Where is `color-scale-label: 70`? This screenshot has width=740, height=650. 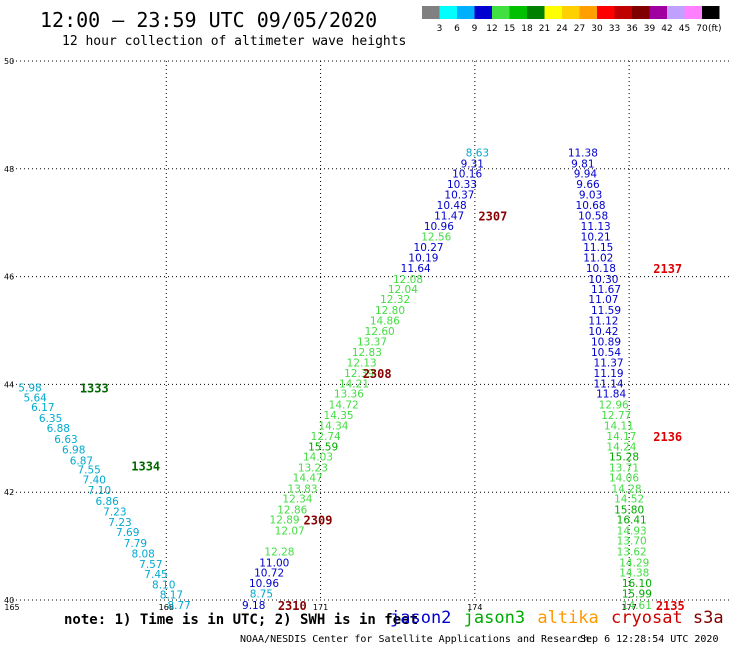 color-scale-label: 70 is located at coordinates (702, 29).